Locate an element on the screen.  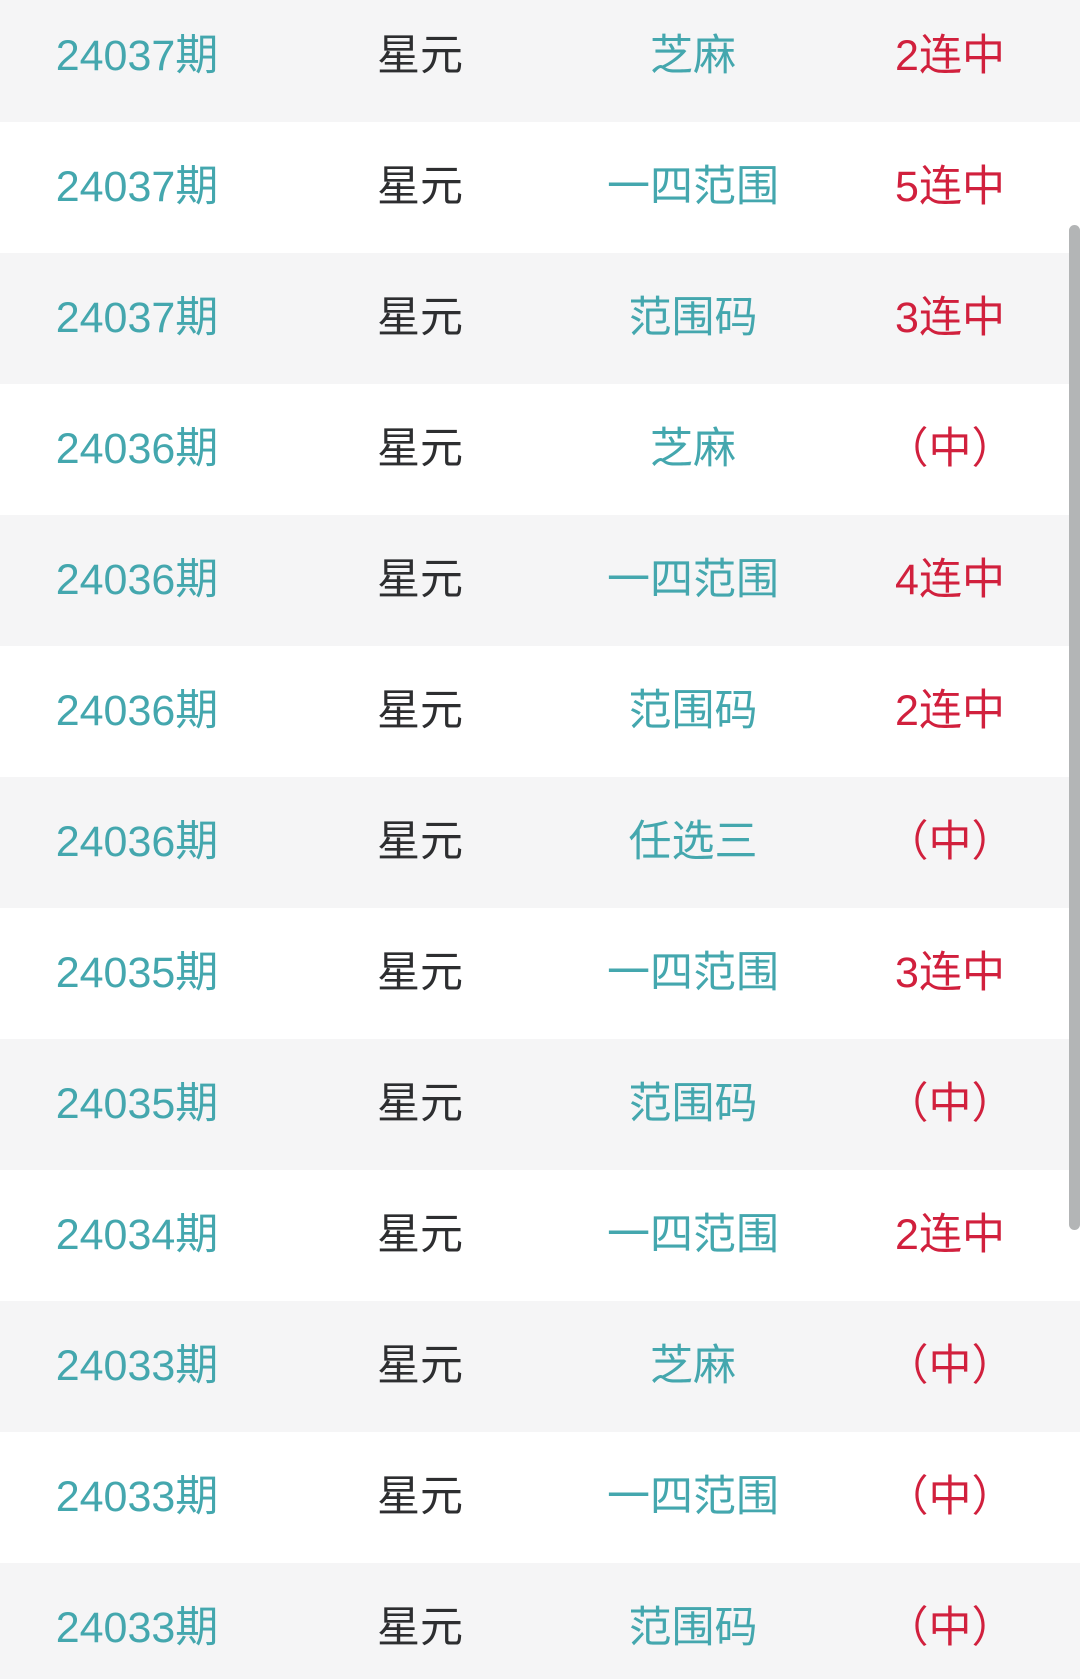
table-row: 24036期 星元 范围码 2连中 is located at coordinates (540, 711).